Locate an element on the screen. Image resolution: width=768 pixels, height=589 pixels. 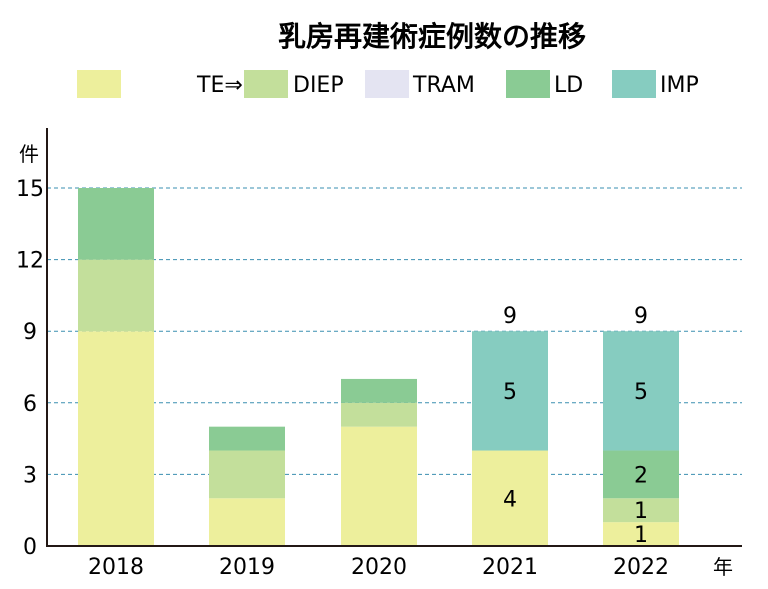
bar-imp-2021 is located at coordinates (510, 391).